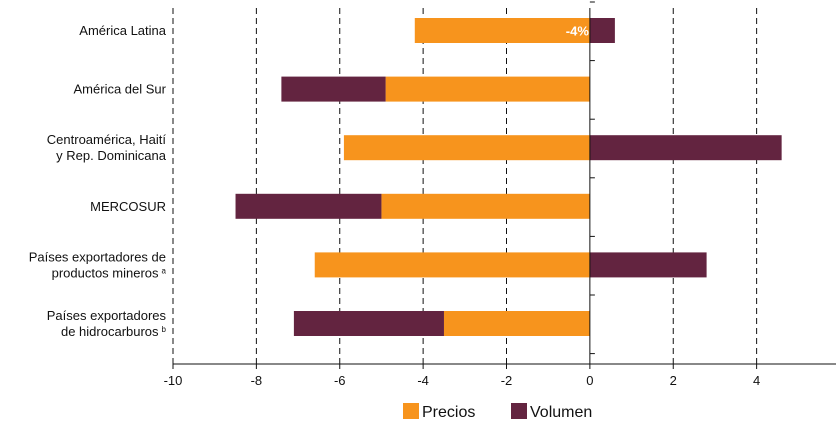 The image size is (836, 422). I want to click on category-label: América Latina, so click(122, 30).